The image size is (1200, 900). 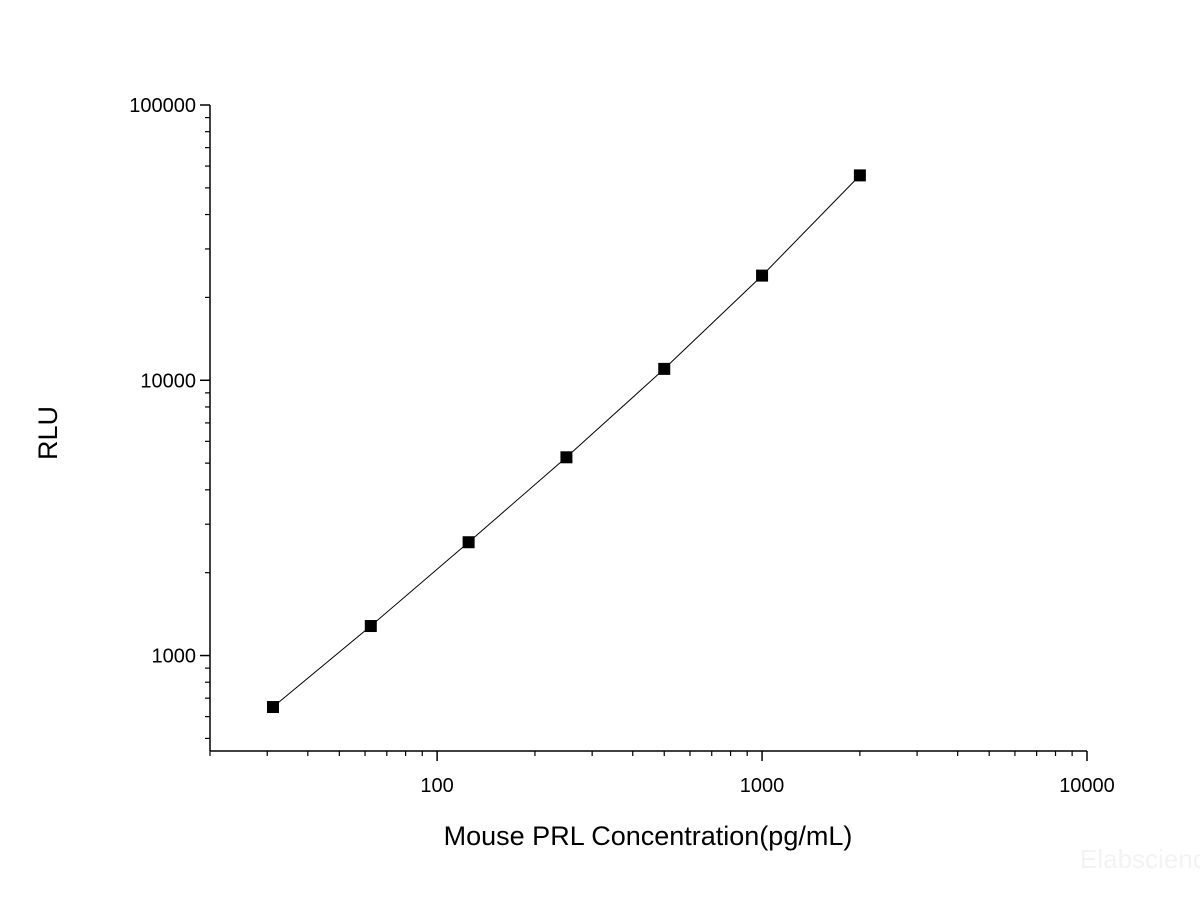 What do you see at coordinates (168, 381) in the screenshot?
I see `y-tick-label: 10000` at bounding box center [168, 381].